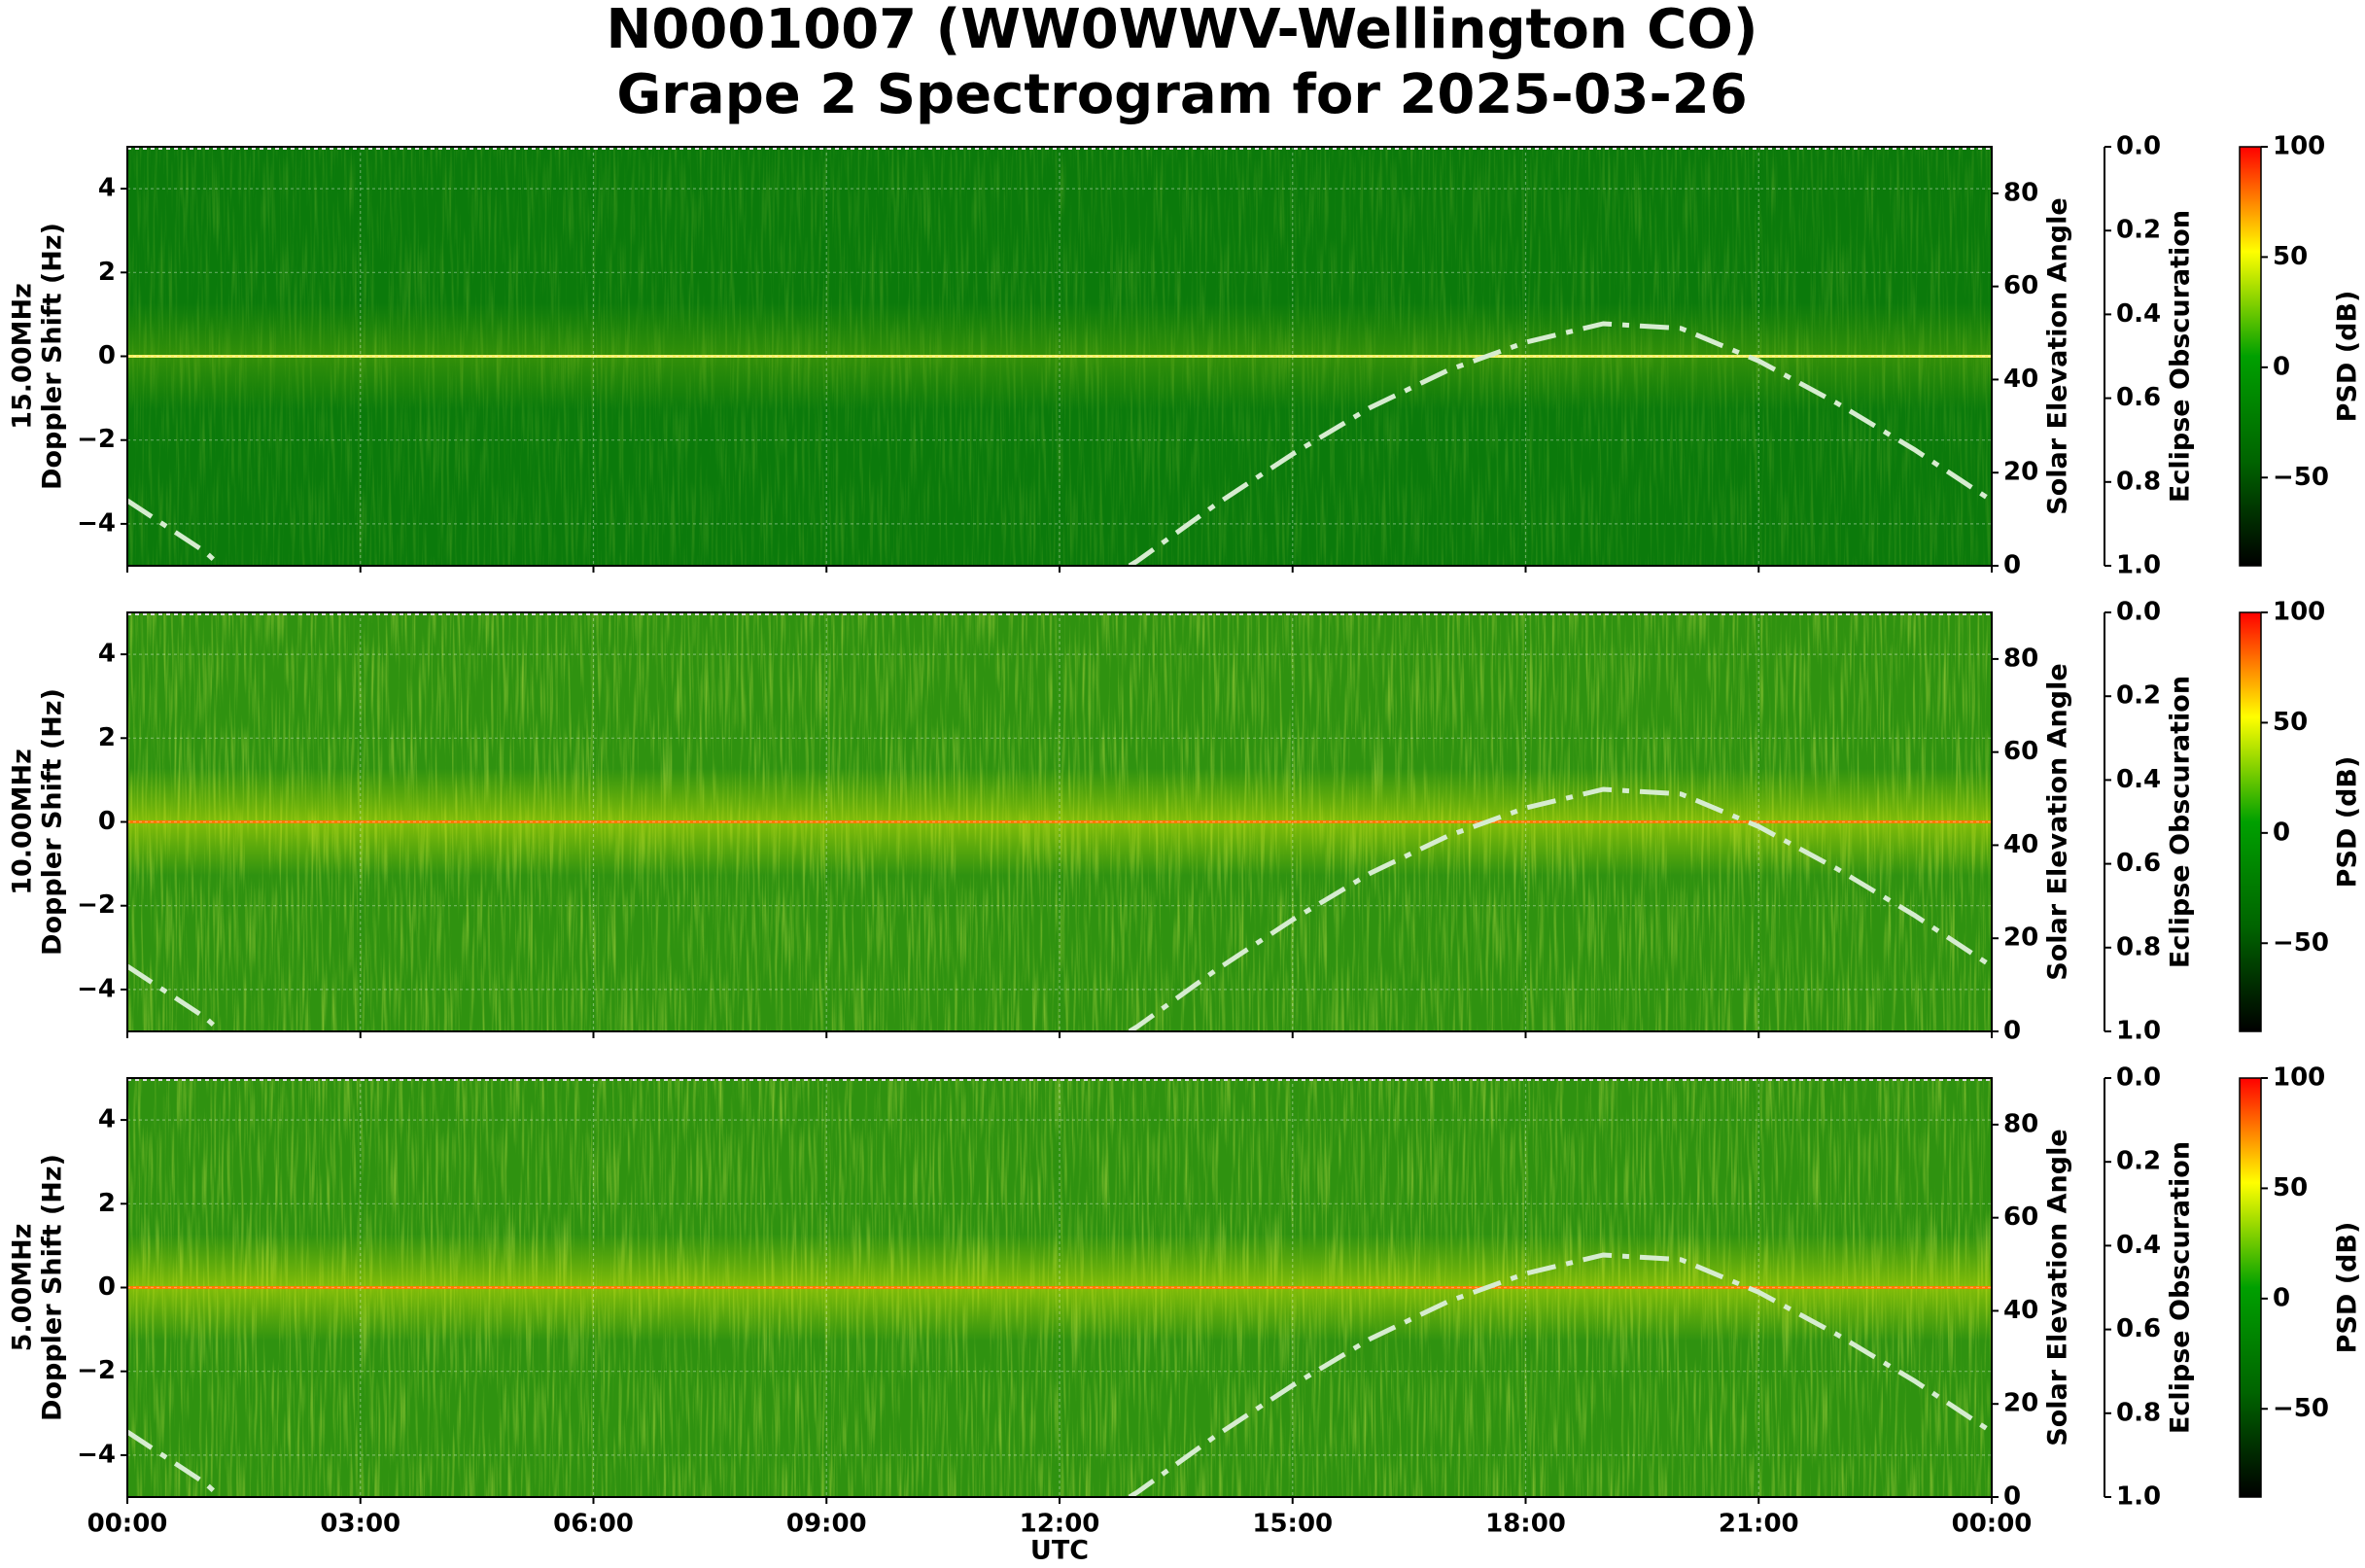 The width and height of the screenshot is (2365, 1568). Describe the element at coordinates (1181, 94) in the screenshot. I see `title-line-2: Grape 2 Spectrogram for 2025-03-26` at that location.